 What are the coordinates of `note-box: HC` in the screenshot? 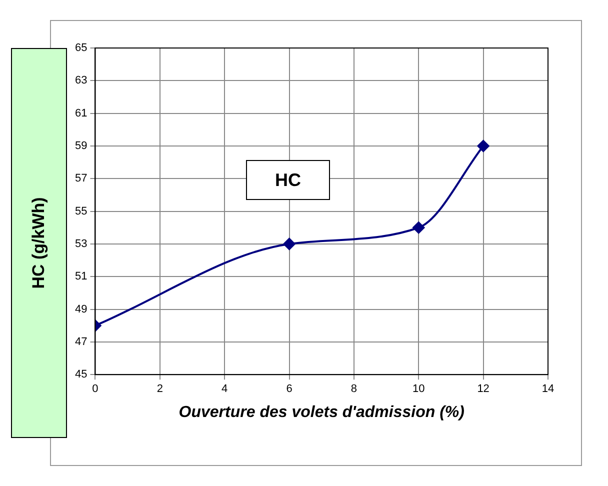 It's located at (288, 180).